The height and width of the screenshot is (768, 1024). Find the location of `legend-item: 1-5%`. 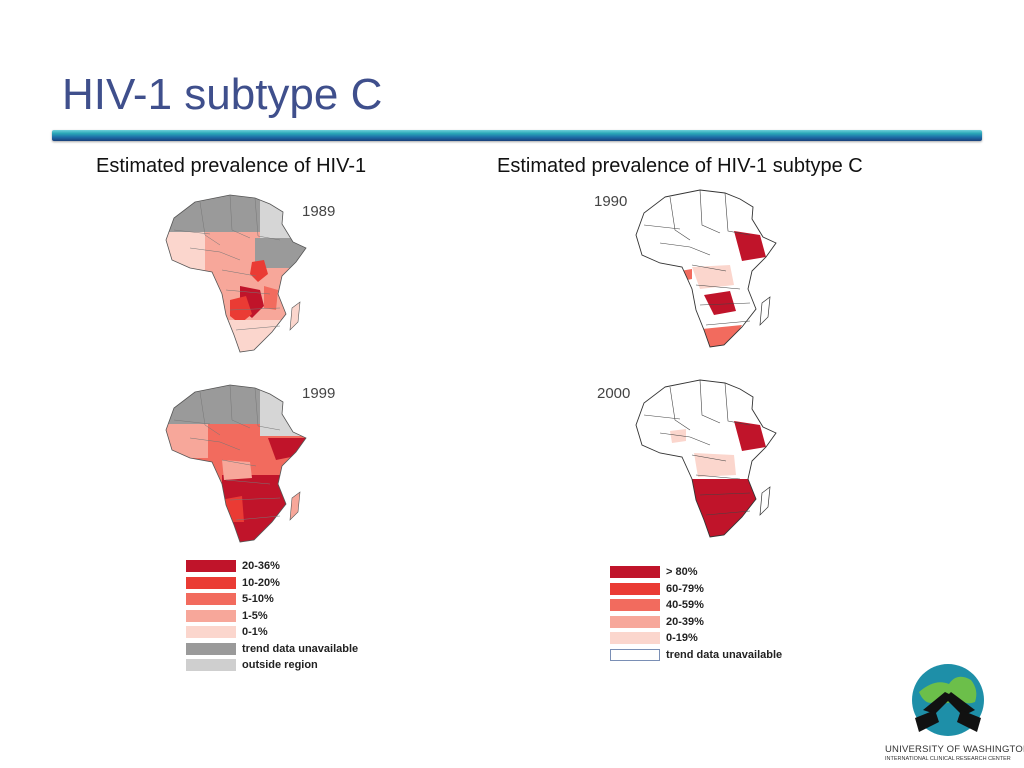

legend-item: 1-5% is located at coordinates (272, 616).